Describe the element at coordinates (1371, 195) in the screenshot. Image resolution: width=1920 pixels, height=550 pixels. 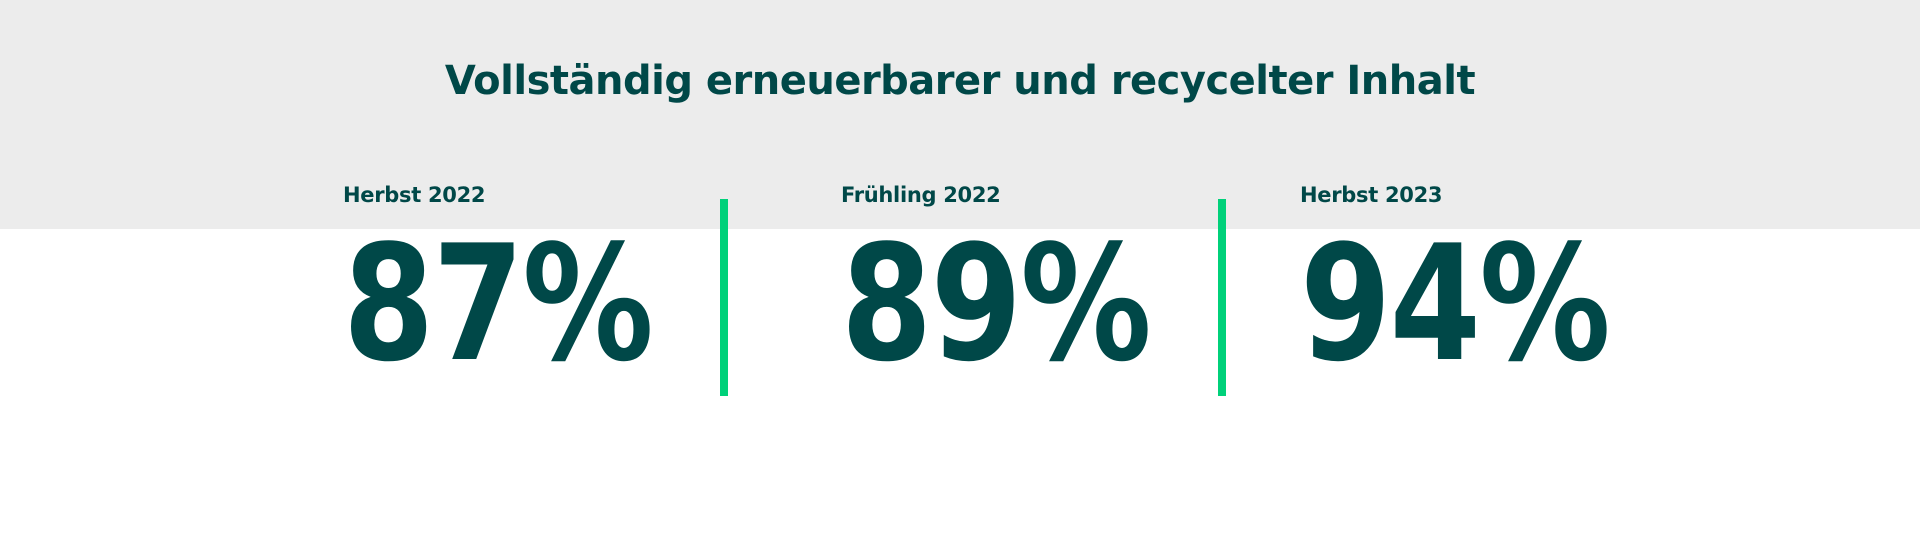
I see `stat-label: Herbst 2023` at that location.